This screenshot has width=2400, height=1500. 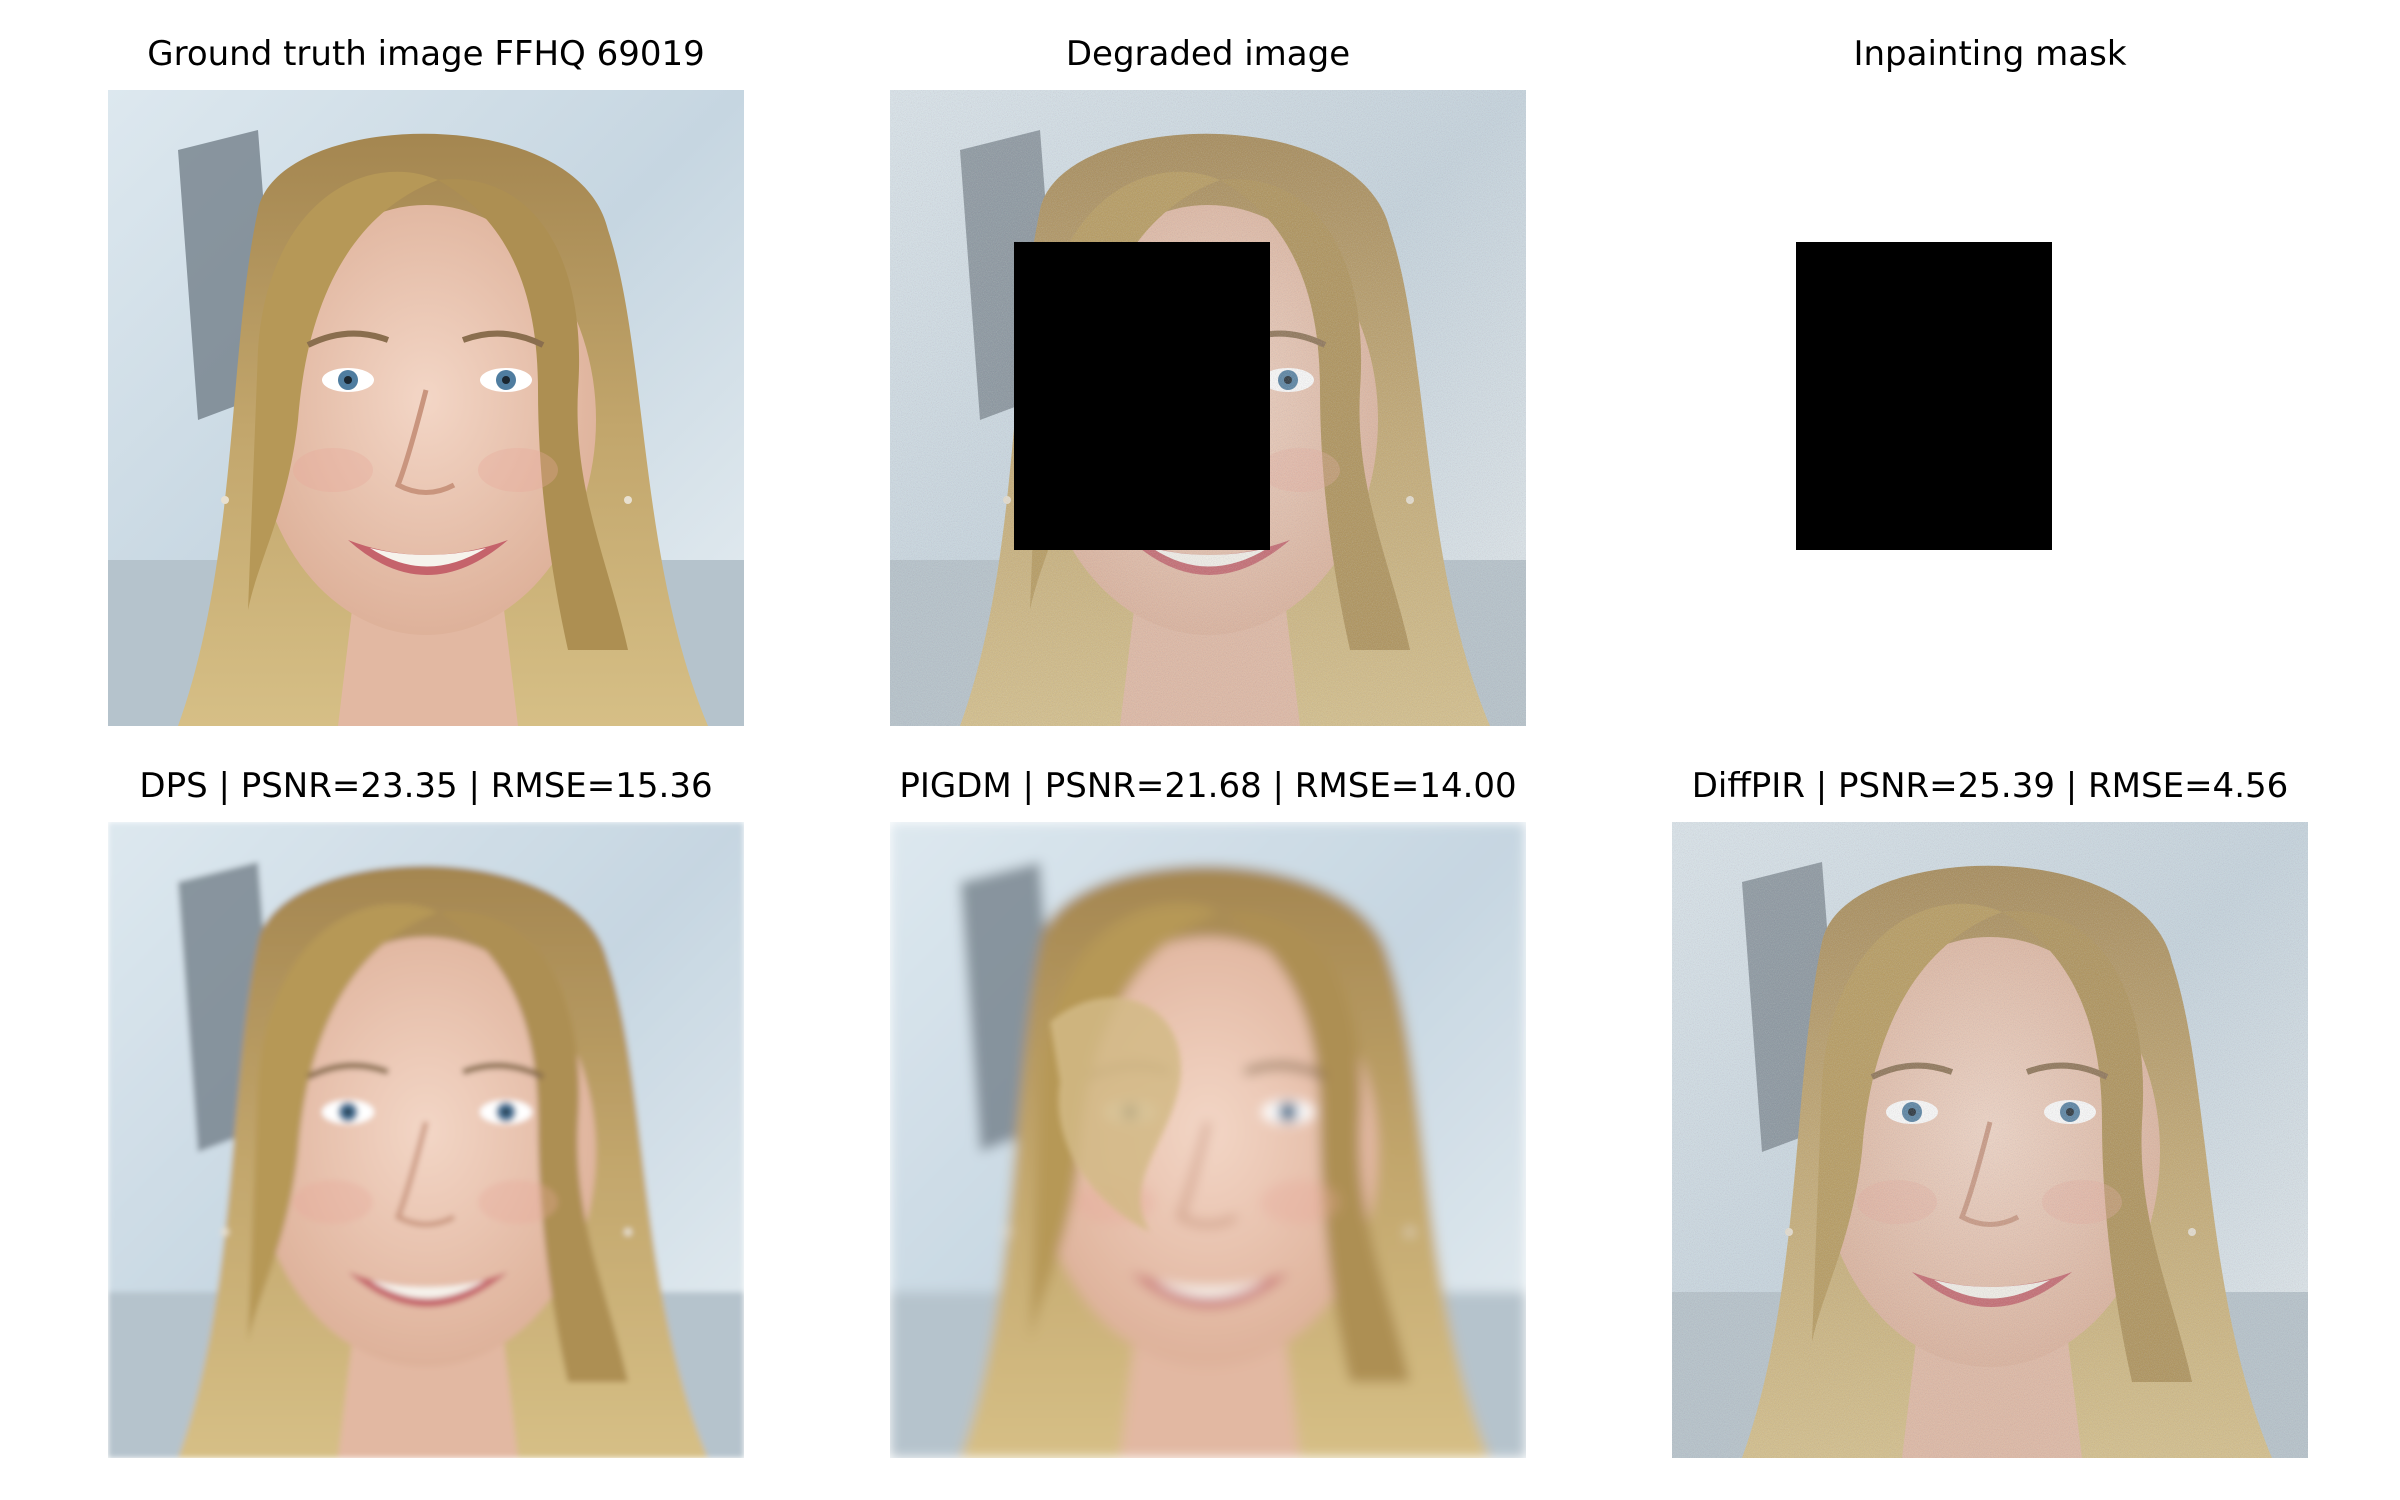 What do you see at coordinates (1208, 1140) in the screenshot?
I see `pigdm-reconstruction-image` at bounding box center [1208, 1140].